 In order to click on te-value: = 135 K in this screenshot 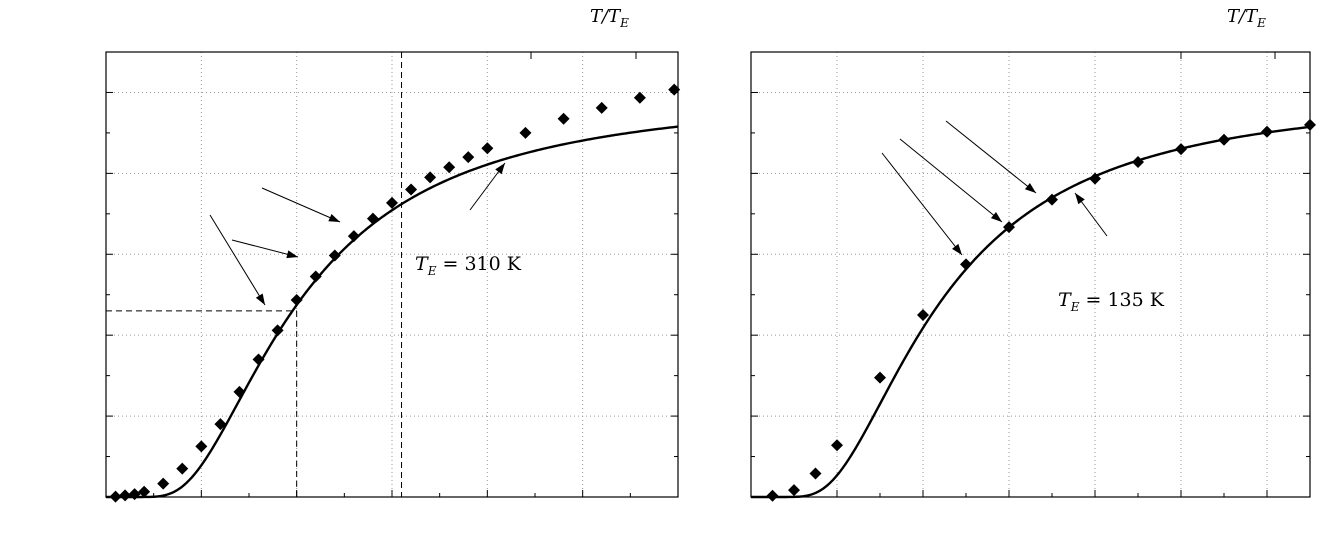, I will do `click(1121, 300)`.